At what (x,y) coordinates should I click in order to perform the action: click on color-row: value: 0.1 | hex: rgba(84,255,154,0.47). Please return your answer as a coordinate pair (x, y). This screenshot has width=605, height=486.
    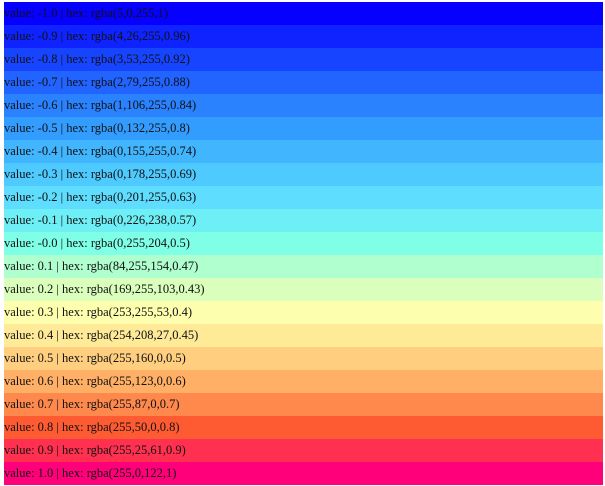
    Looking at the image, I should click on (303, 266).